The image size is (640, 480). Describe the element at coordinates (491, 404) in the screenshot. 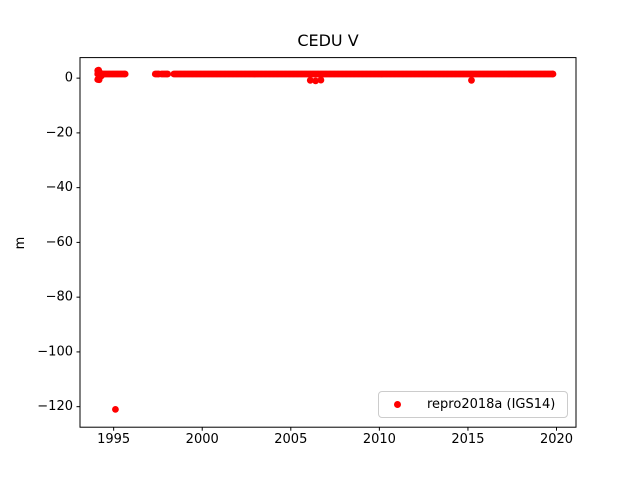

I see `legend-label: repro2018a (IGS14)` at that location.